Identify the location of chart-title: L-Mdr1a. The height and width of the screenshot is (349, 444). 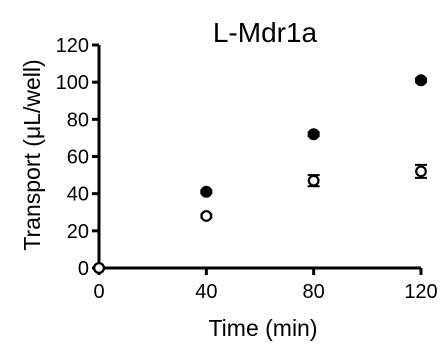
(265, 32).